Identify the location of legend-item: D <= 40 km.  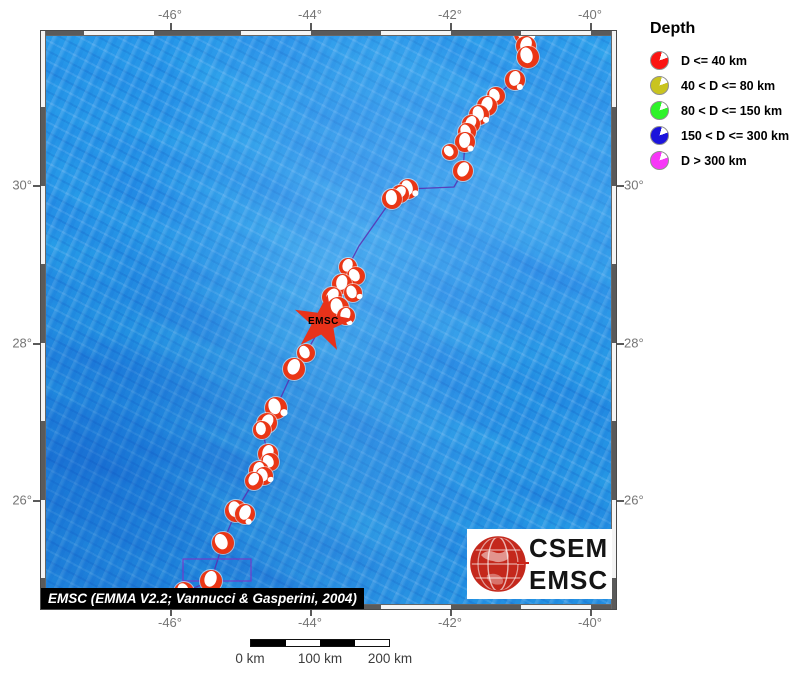
(727, 60).